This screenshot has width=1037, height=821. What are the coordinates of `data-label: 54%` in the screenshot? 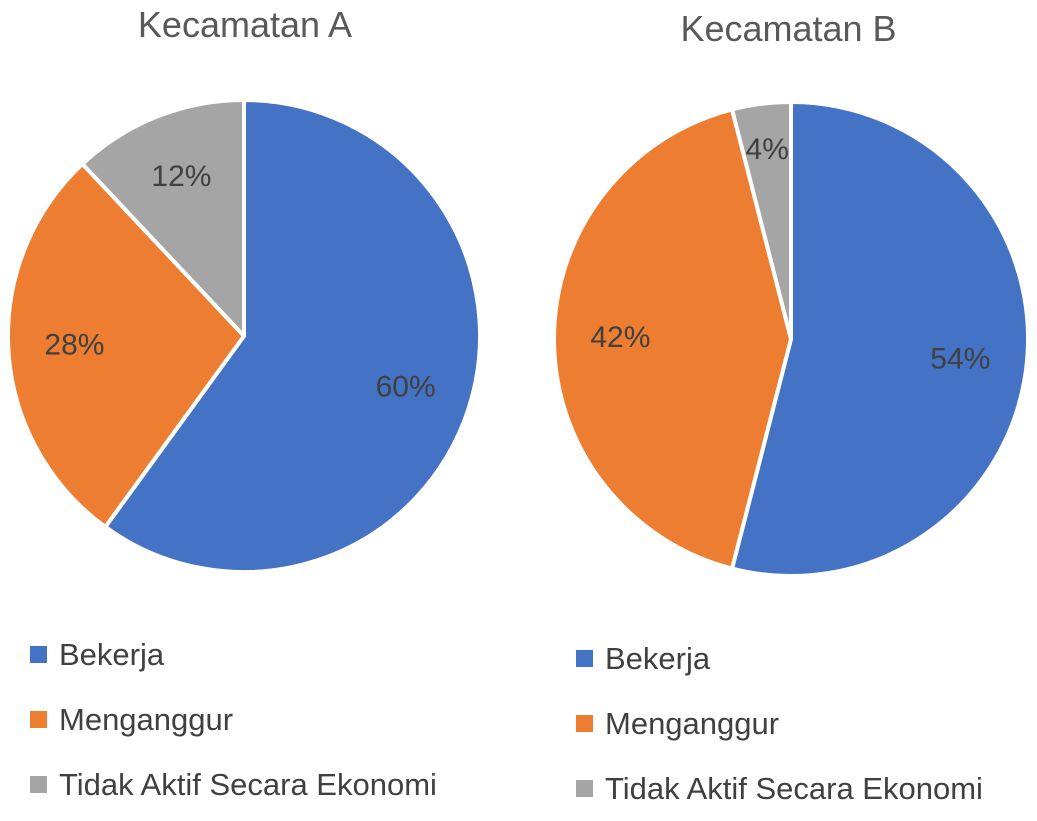 It's located at (960, 358).